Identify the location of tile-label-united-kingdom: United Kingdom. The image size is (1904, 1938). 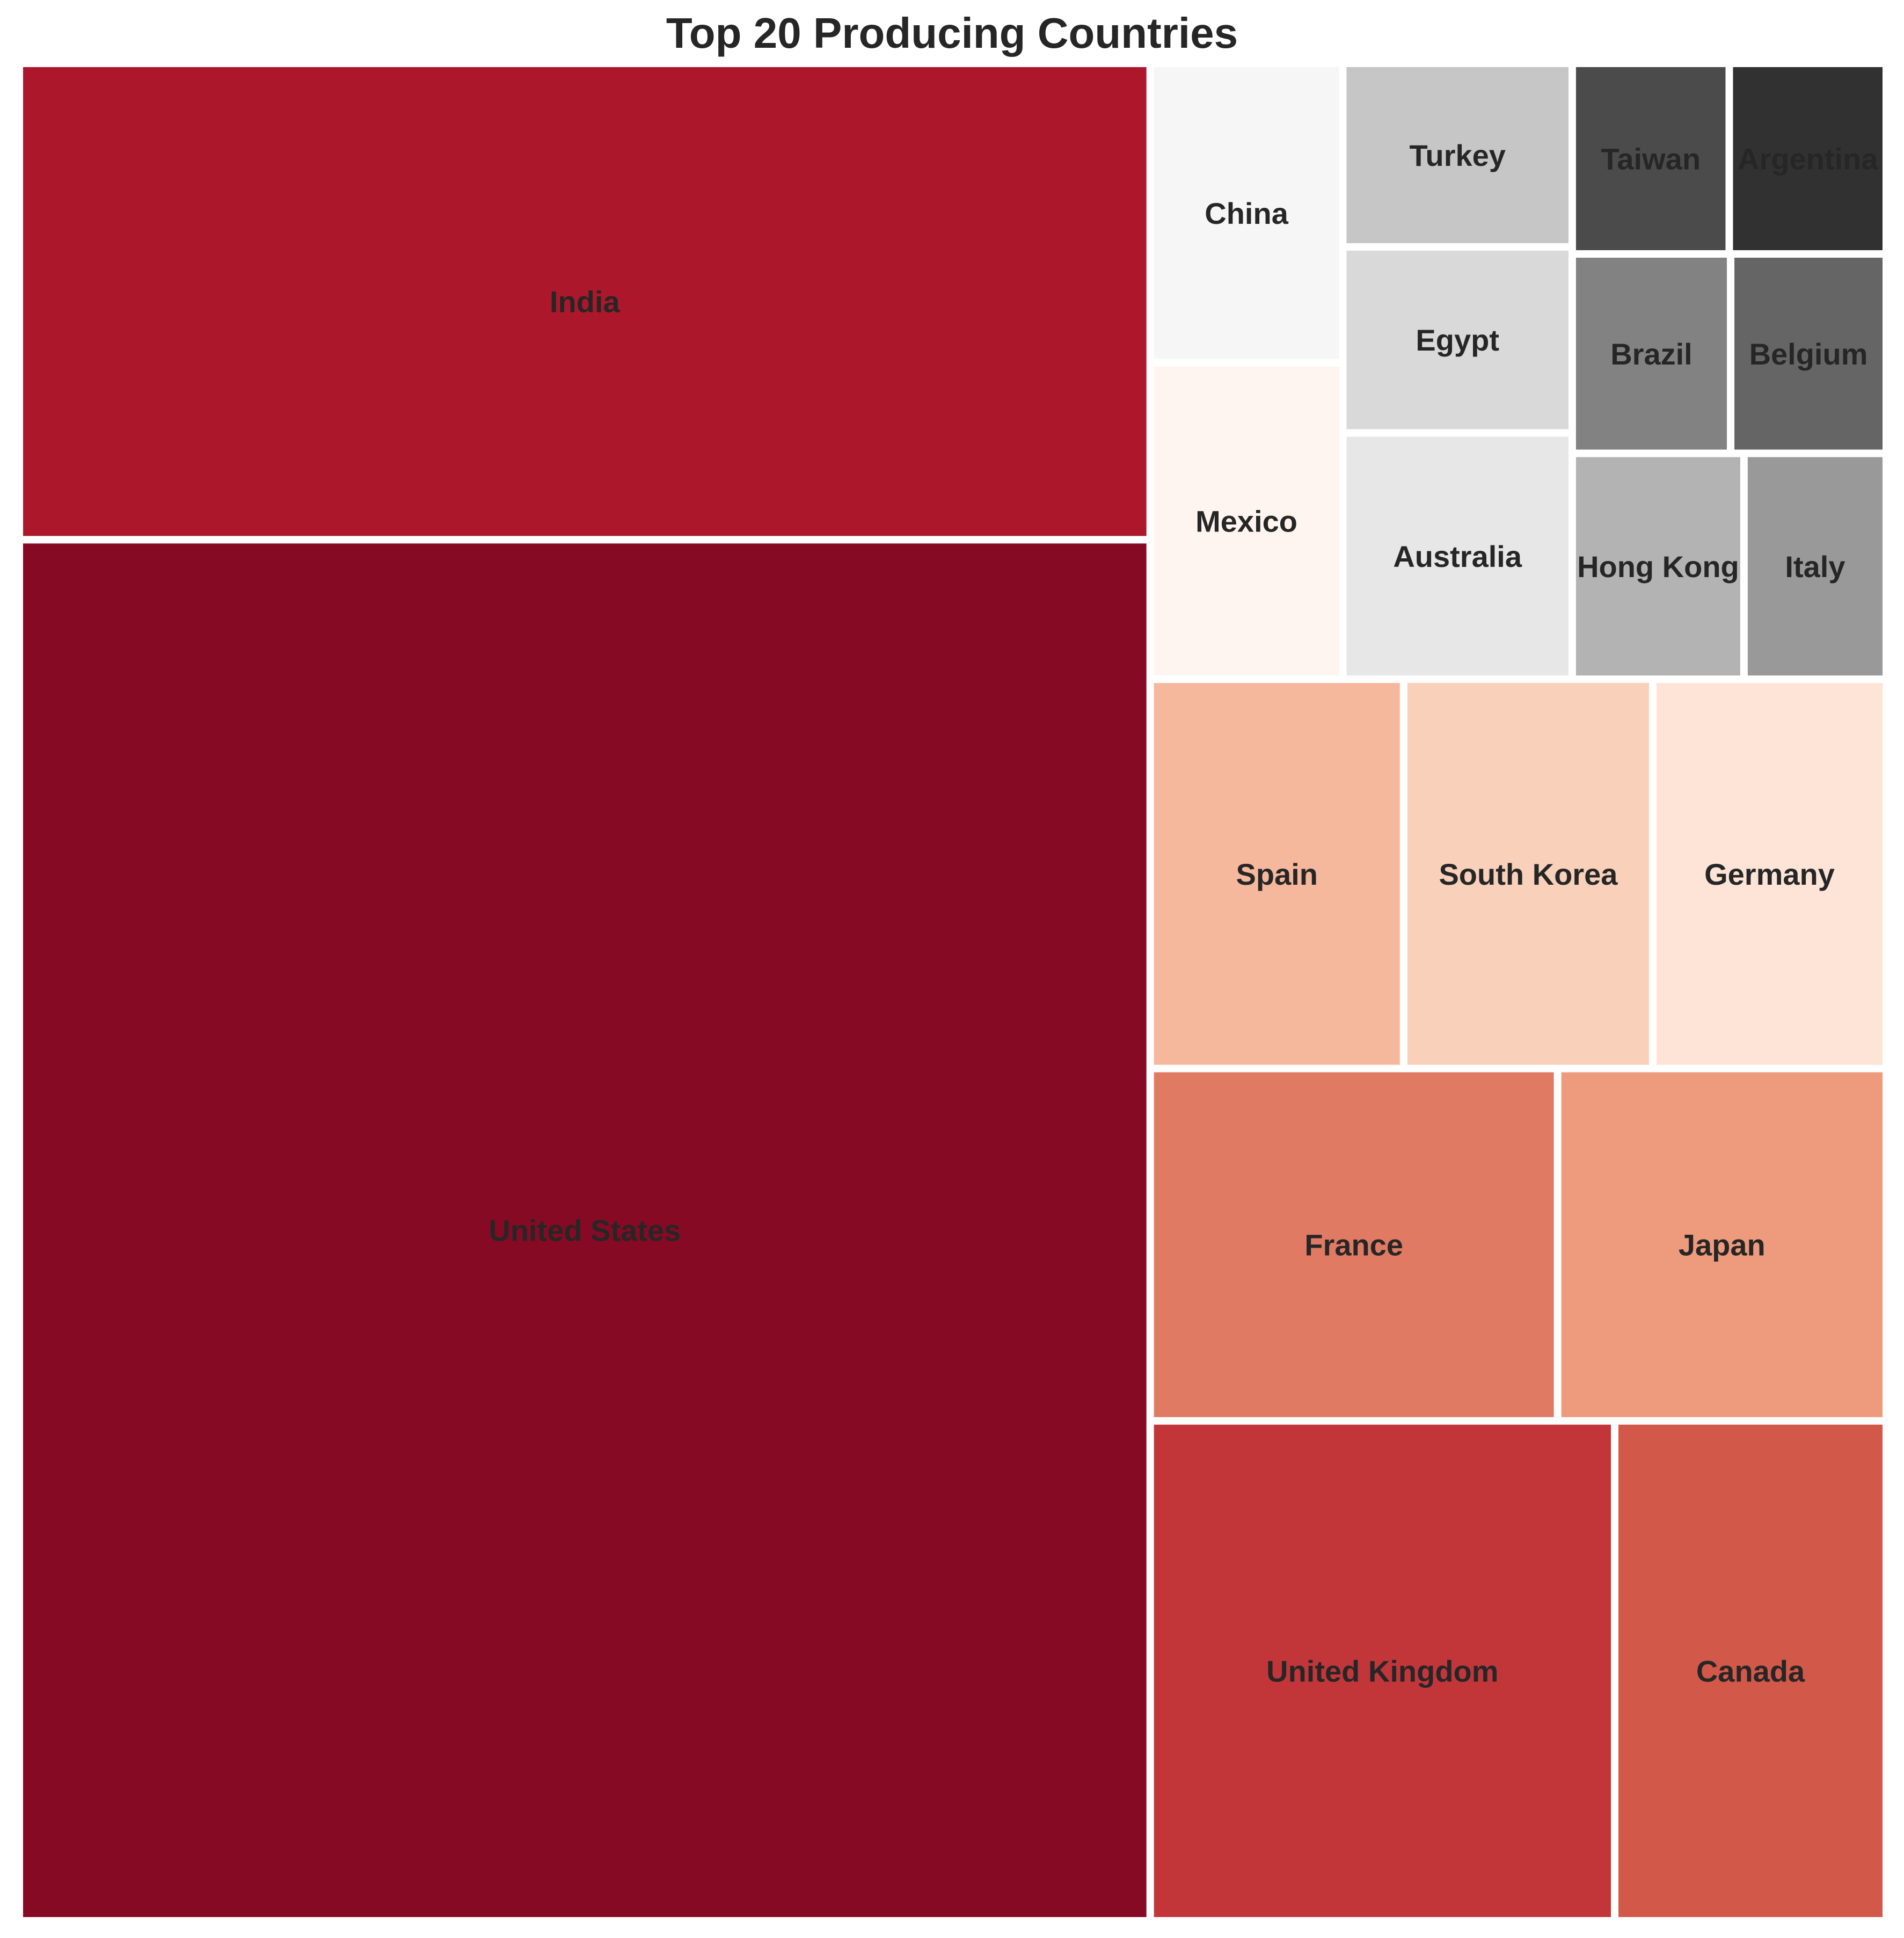
(1382, 1671).